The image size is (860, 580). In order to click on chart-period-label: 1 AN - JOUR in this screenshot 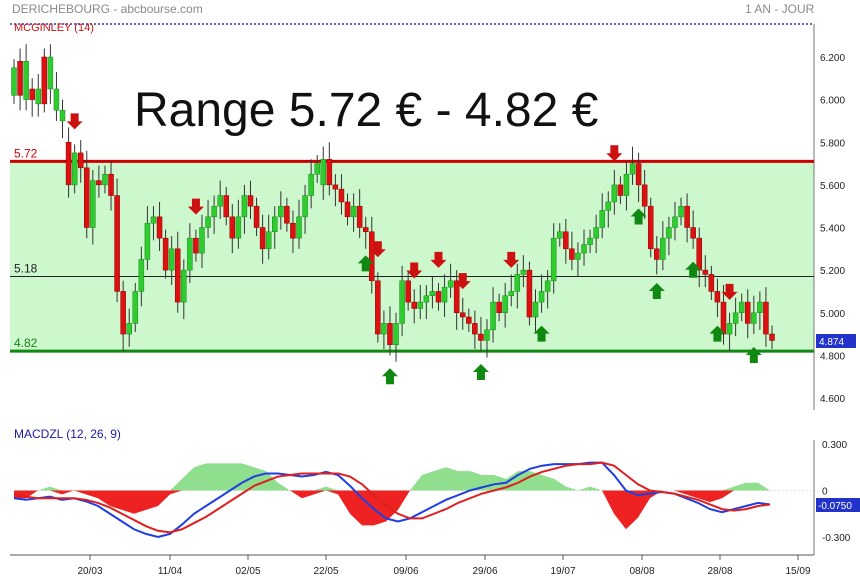, I will do `click(780, 9)`.